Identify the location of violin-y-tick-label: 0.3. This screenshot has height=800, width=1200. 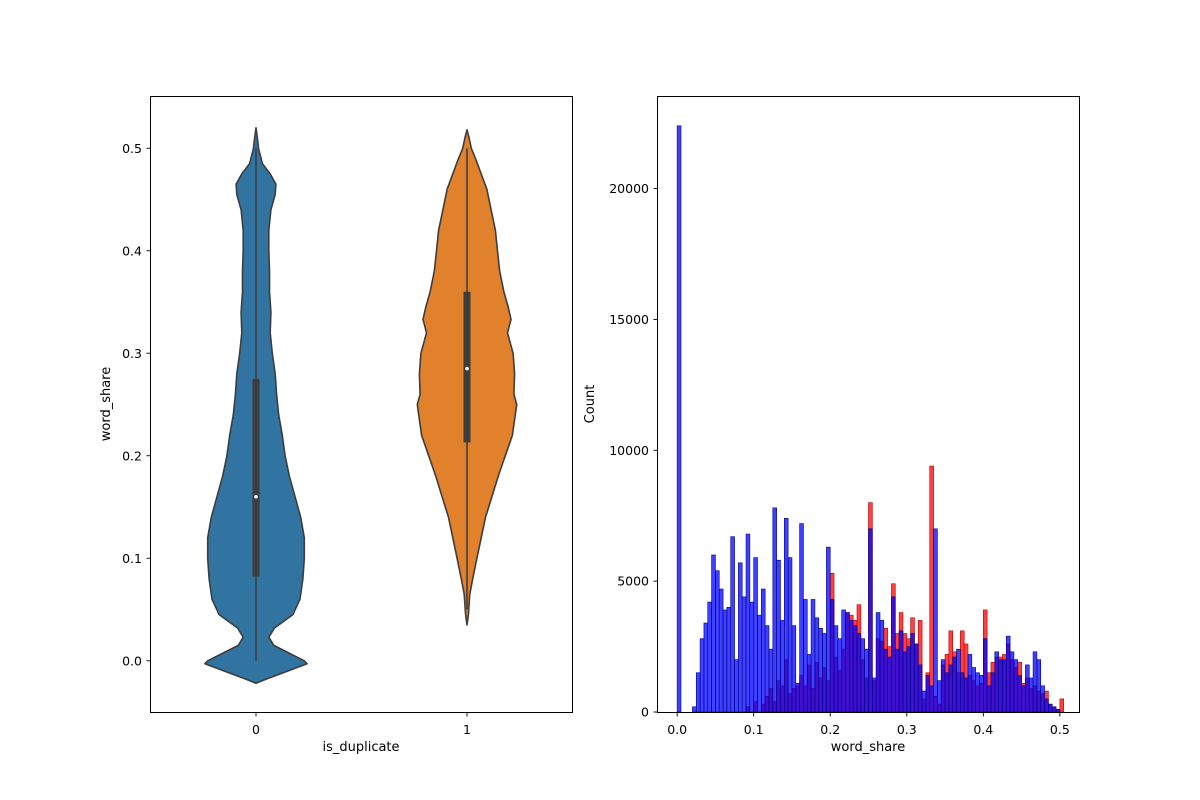
(132, 353).